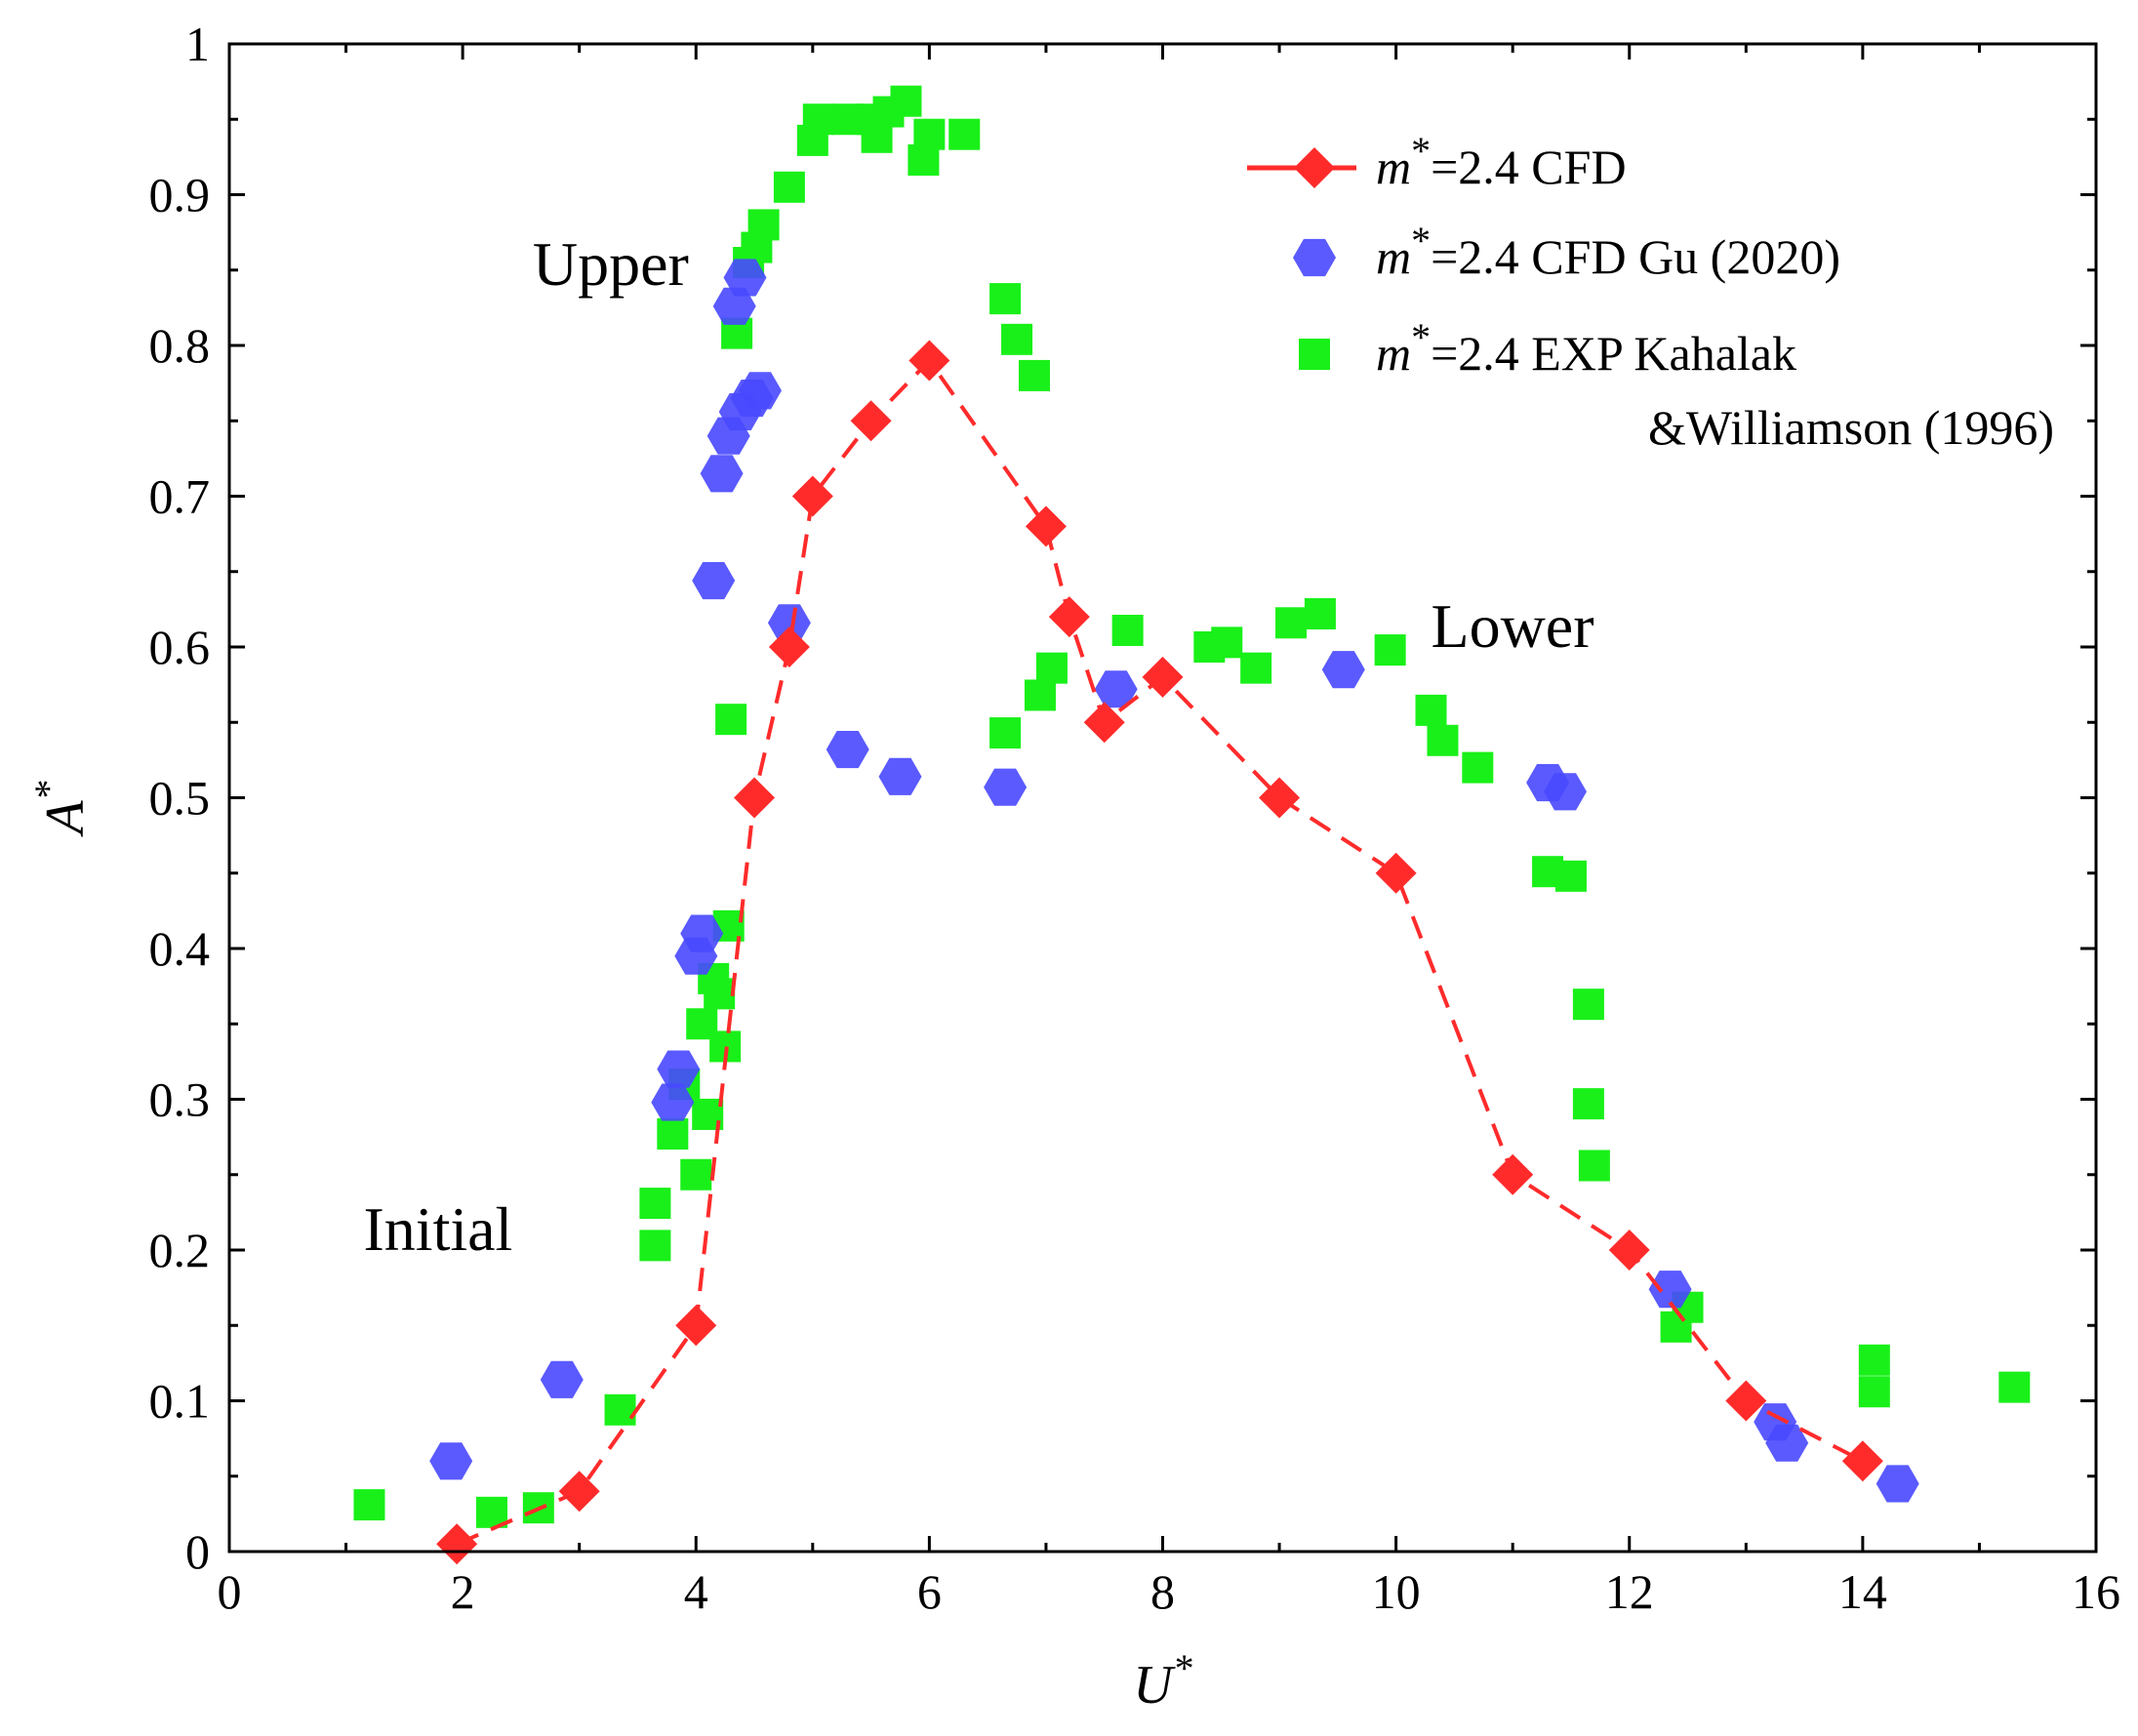  I want to click on y-tick-label: 0.2, so click(180, 1250).